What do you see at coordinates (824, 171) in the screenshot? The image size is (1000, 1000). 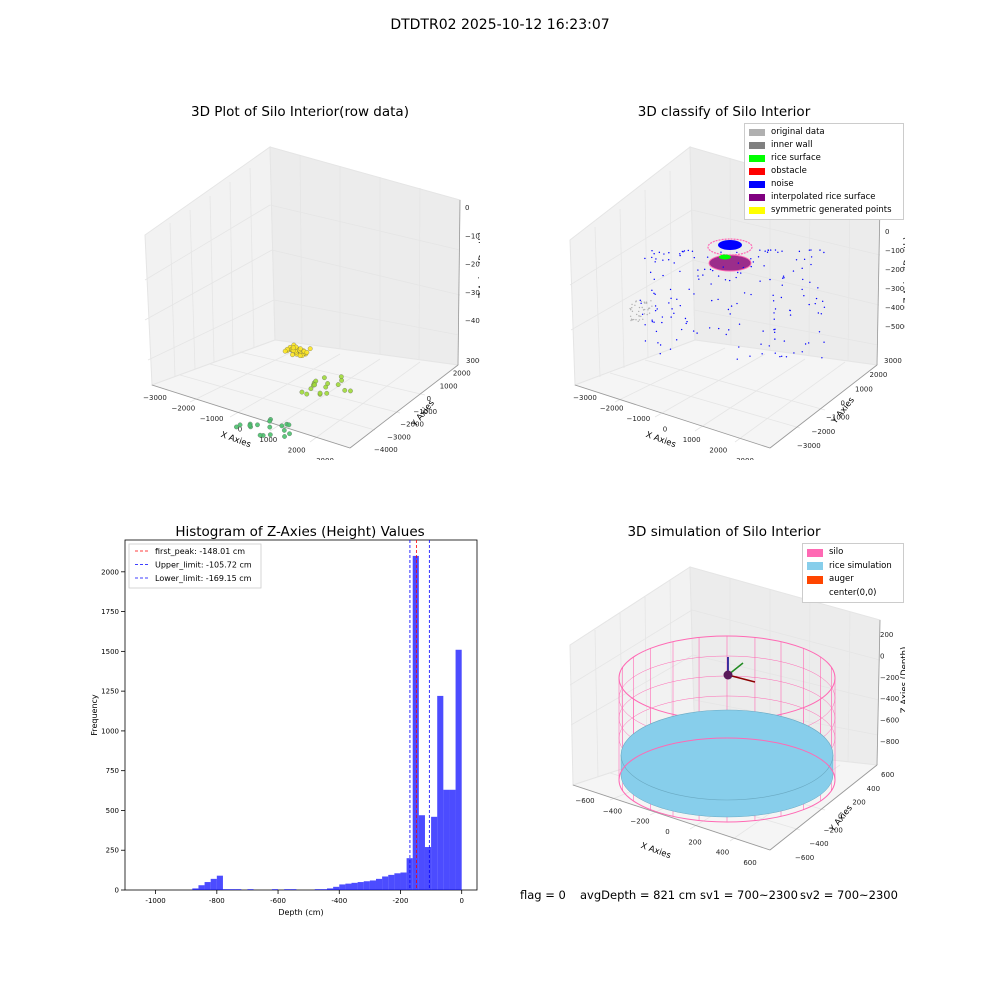 I see `legend-item: obstacle` at bounding box center [824, 171].